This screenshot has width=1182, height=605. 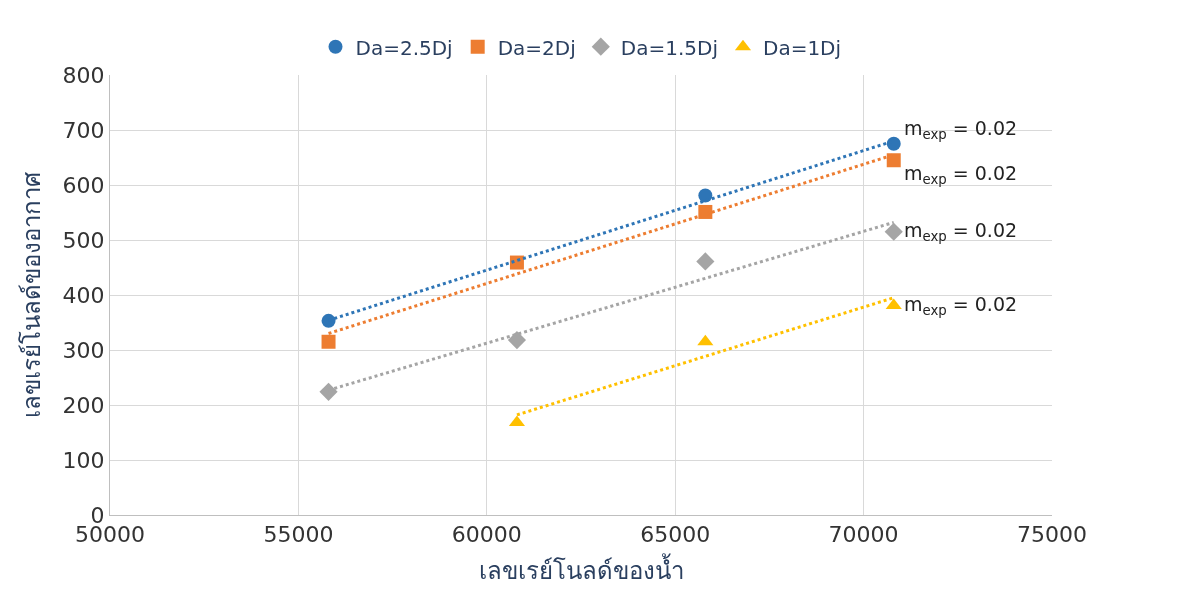 I want to click on legend-label: Da=2Dj, so click(x=536, y=47).